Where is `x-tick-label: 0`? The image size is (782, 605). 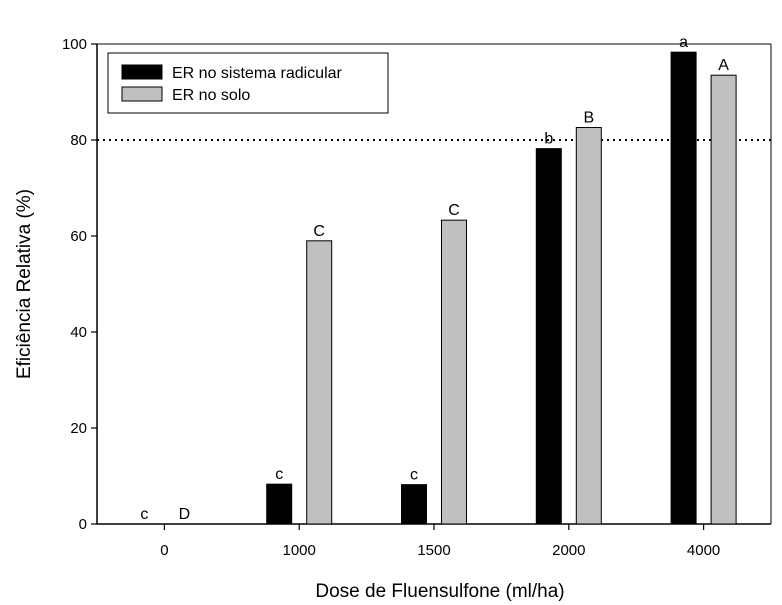 x-tick-label: 0 is located at coordinates (164, 550).